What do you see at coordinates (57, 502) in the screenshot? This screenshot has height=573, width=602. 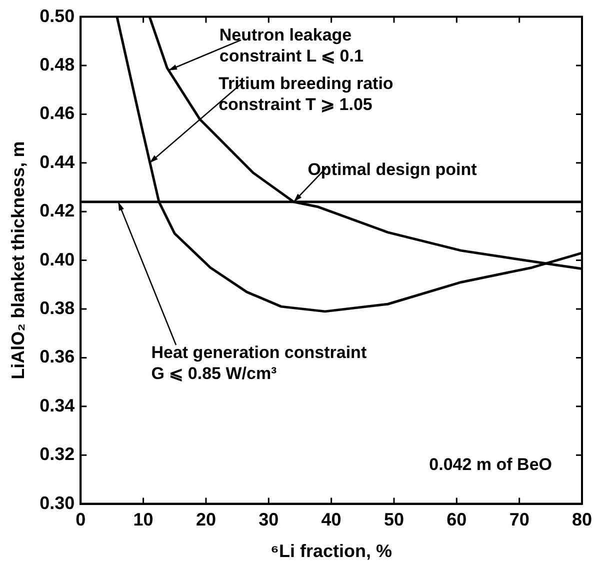 I see `y-tick-label: 0.30` at bounding box center [57, 502].